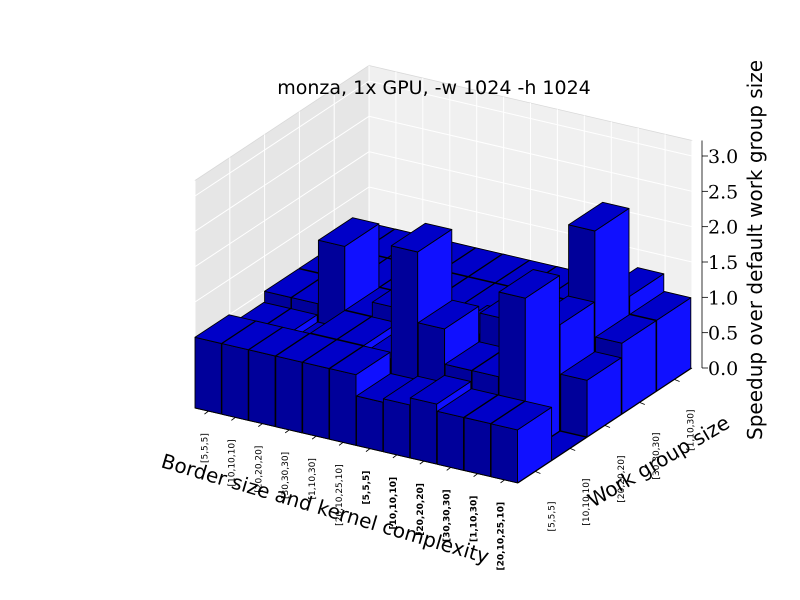  Describe the element at coordinates (657, 456) in the screenshot. I see `y-tick-label: [30,30,30]` at that location.